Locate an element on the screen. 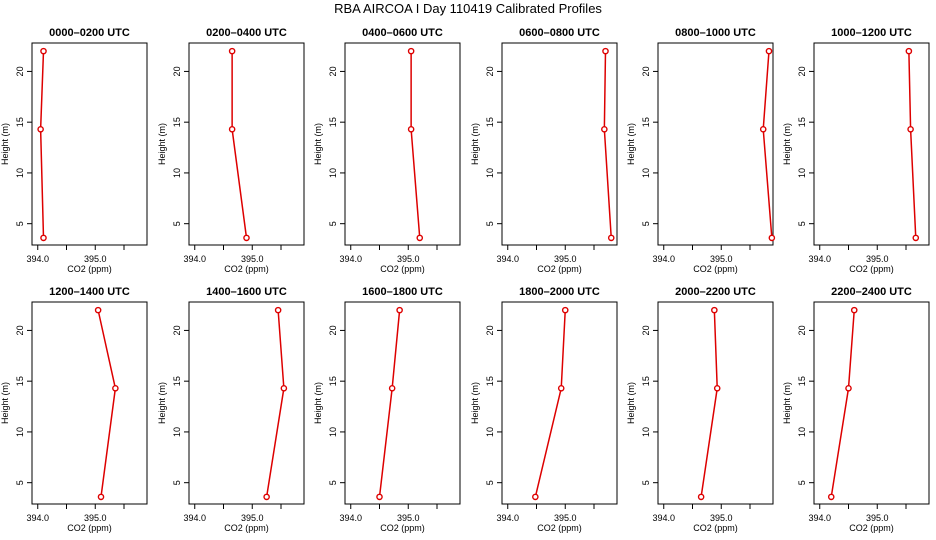  panel-title: 0400–0600 UTC is located at coordinates (402, 33).